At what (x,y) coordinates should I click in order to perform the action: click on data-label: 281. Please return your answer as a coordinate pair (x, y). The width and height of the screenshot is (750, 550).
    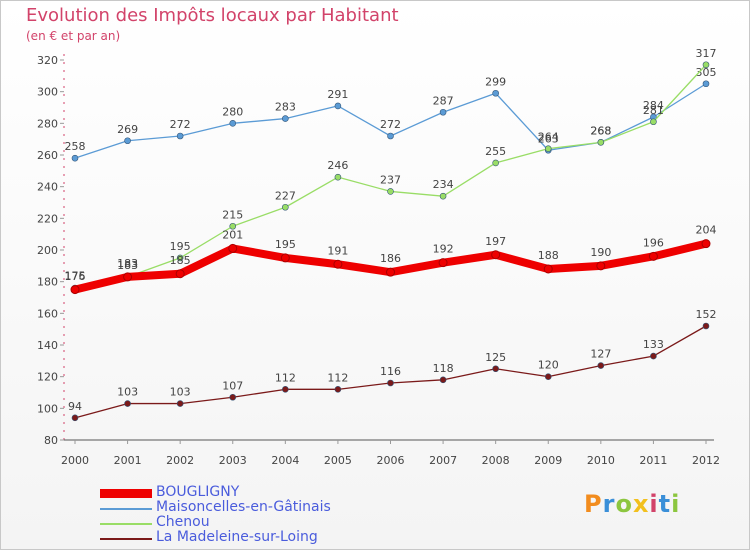
    Looking at the image, I should click on (653, 110).